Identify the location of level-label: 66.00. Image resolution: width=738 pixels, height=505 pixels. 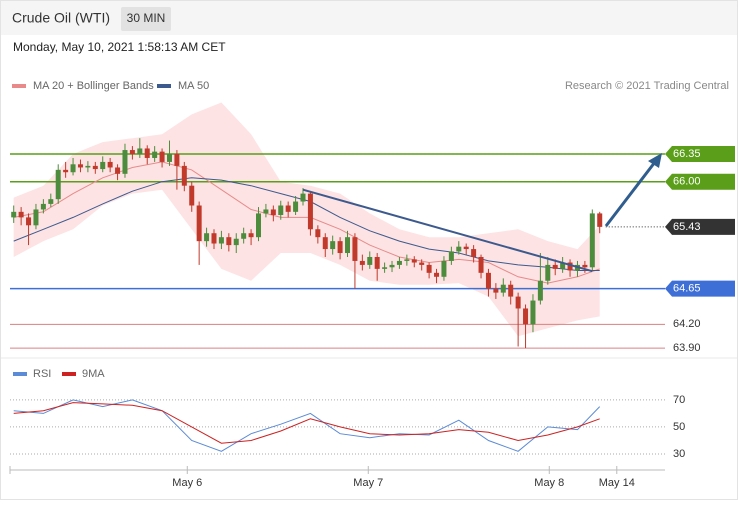
(687, 182).